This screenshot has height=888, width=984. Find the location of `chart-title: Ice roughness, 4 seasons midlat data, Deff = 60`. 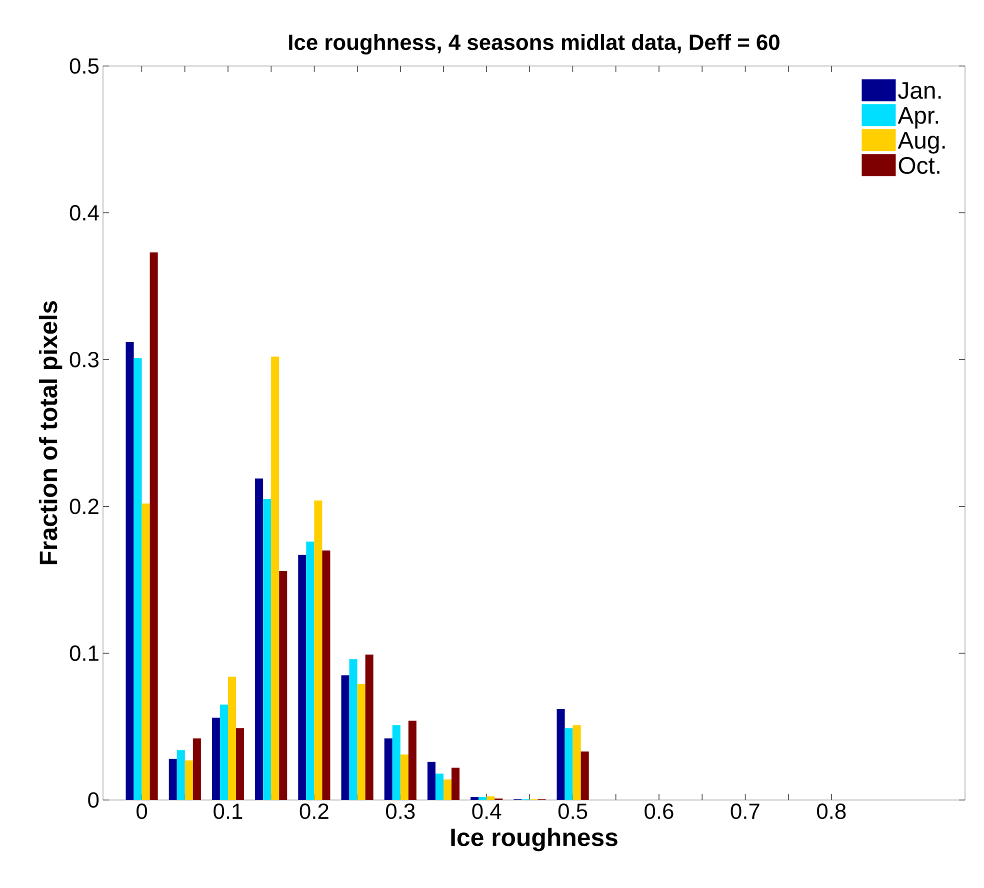

chart-title: Ice roughness, 4 seasons midlat data, Deff = 60 is located at coordinates (534, 44).